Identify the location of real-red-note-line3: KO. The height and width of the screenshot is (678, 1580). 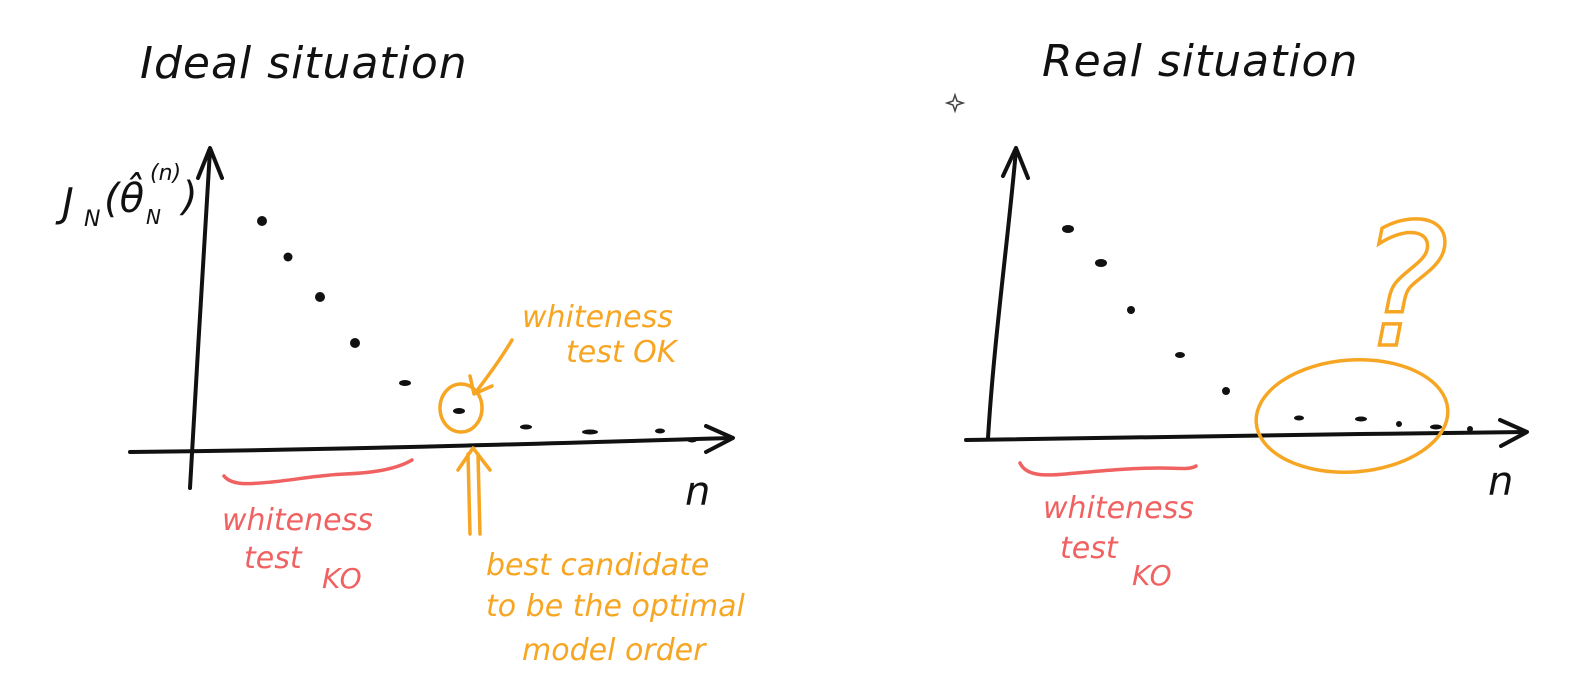
(1152, 575).